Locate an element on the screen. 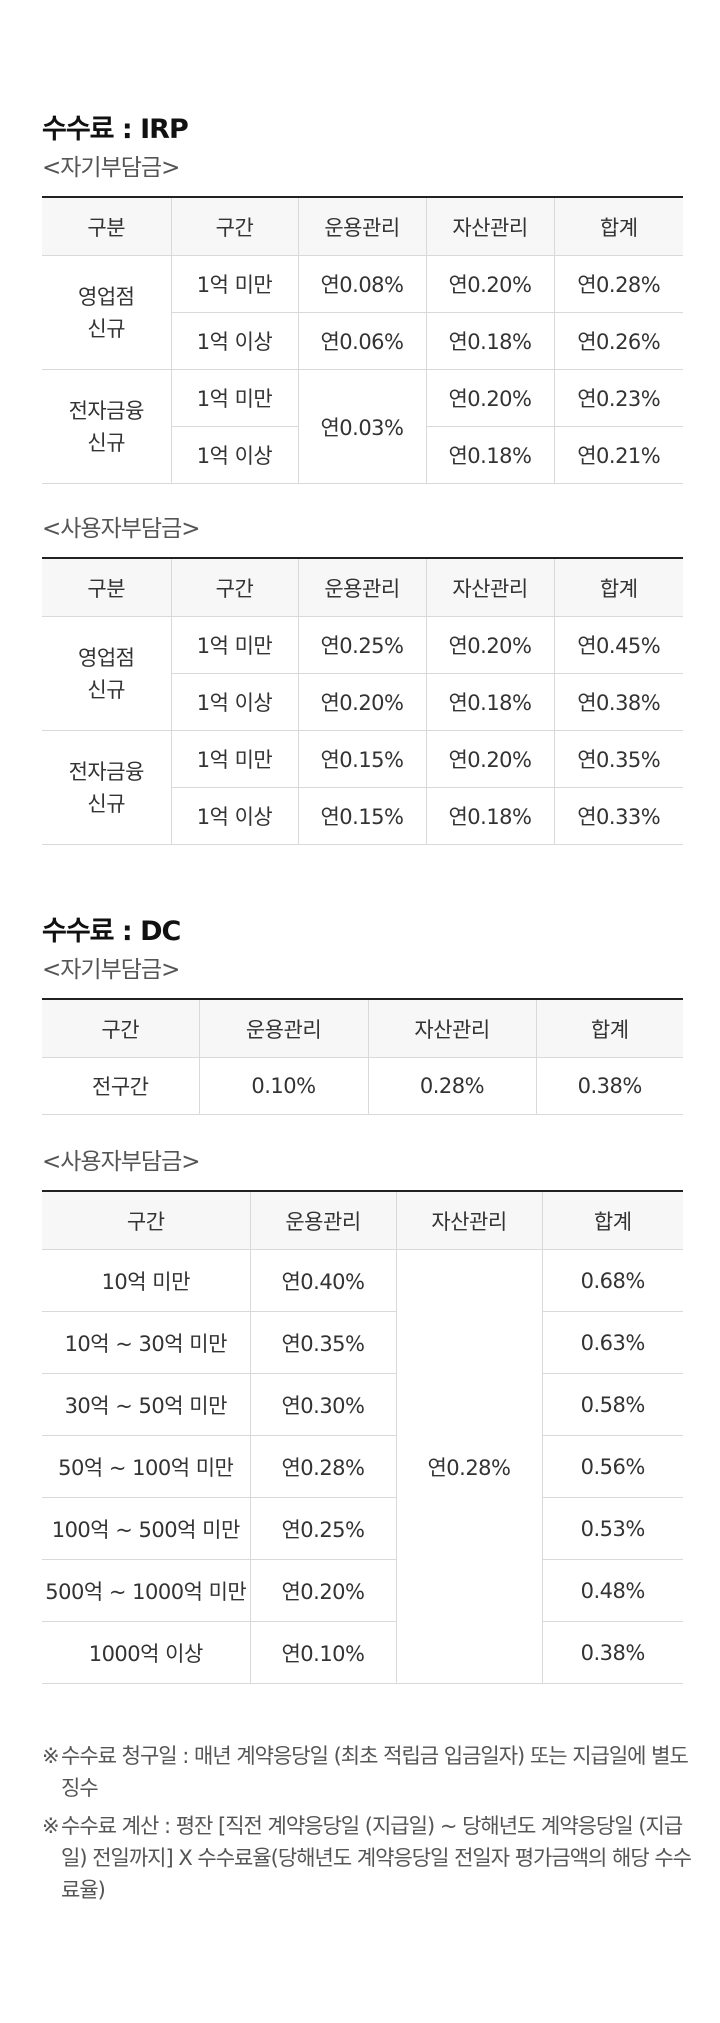 The height and width of the screenshot is (2023, 720). mgmt-fee-cell: 연0.30% is located at coordinates (322, 1404).